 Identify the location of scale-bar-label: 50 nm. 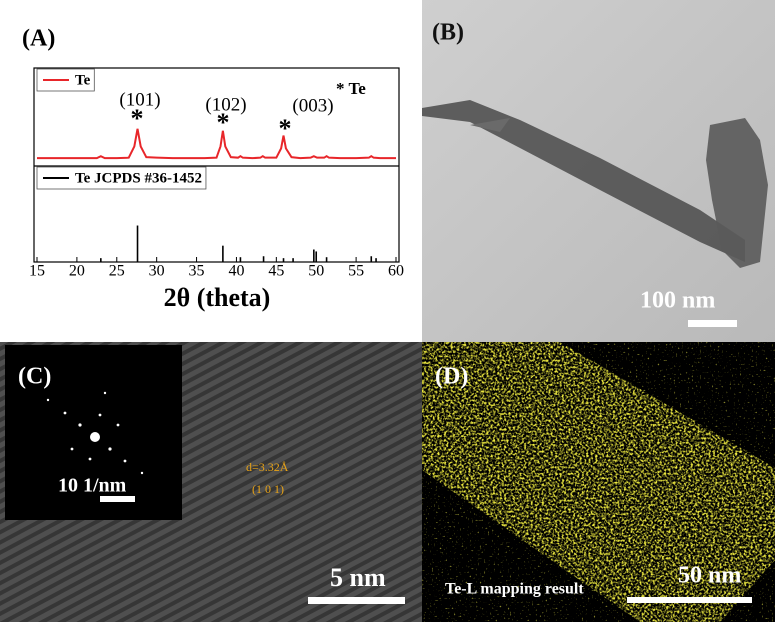
(709, 576).